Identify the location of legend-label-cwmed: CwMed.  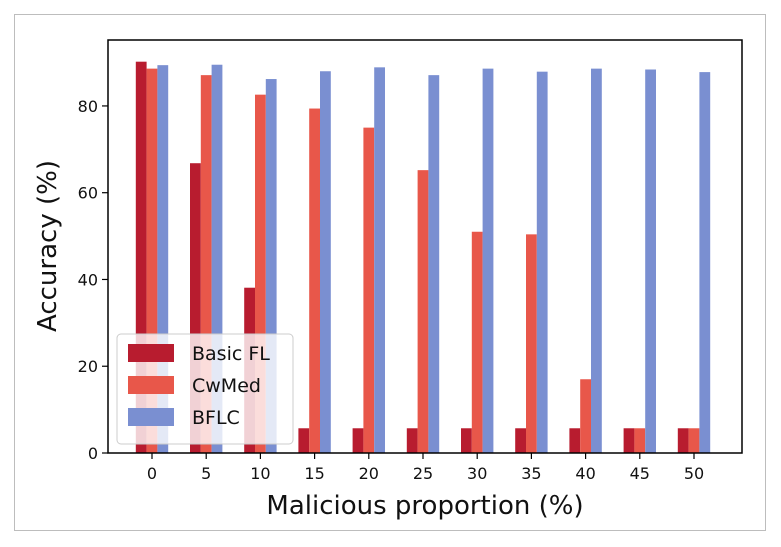
(226, 386).